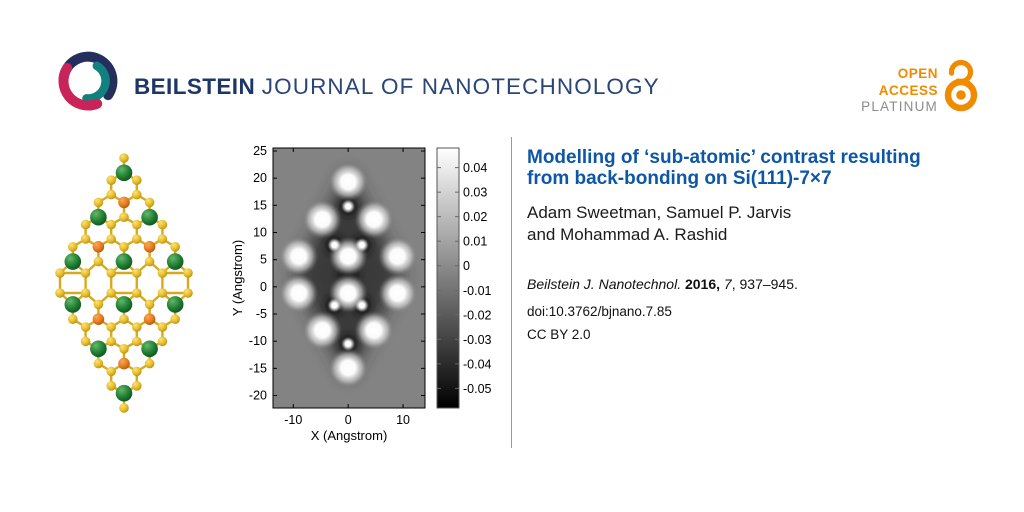  Describe the element at coordinates (475, 193) in the screenshot. I see `svg-text: 0.03` at that location.